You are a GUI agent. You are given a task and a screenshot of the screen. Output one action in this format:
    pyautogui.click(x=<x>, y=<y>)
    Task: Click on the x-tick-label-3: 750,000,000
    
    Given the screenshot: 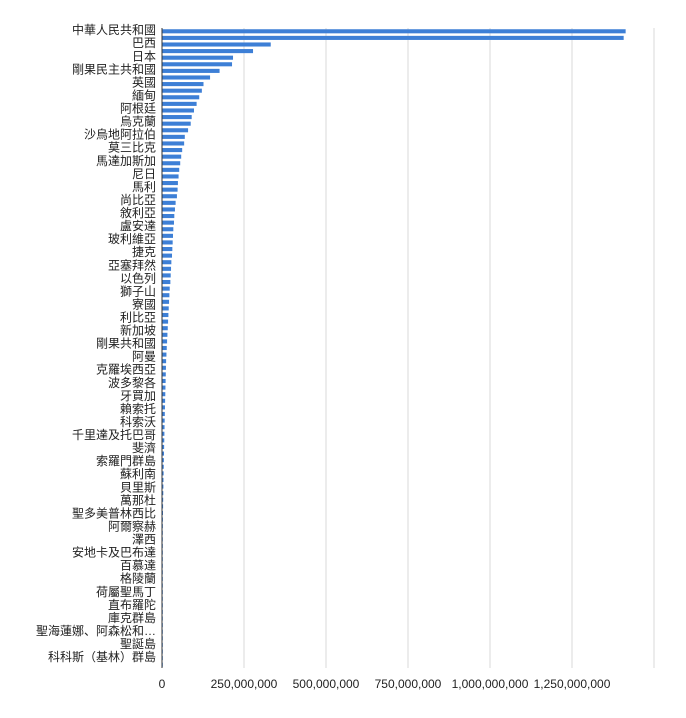 What is the action you would take?
    pyautogui.click(x=408, y=684)
    